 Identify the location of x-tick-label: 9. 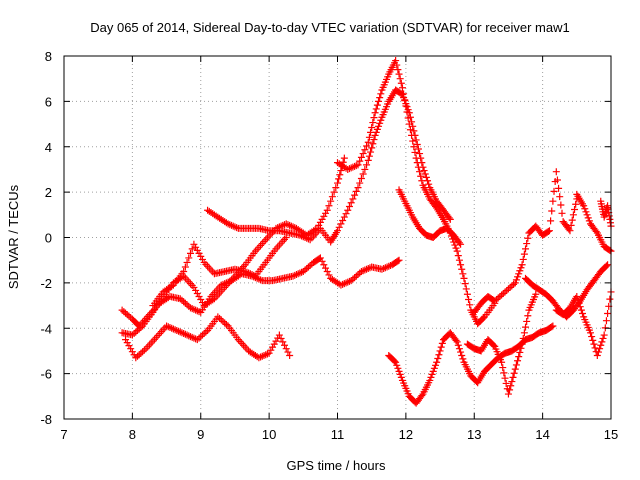
(200, 434).